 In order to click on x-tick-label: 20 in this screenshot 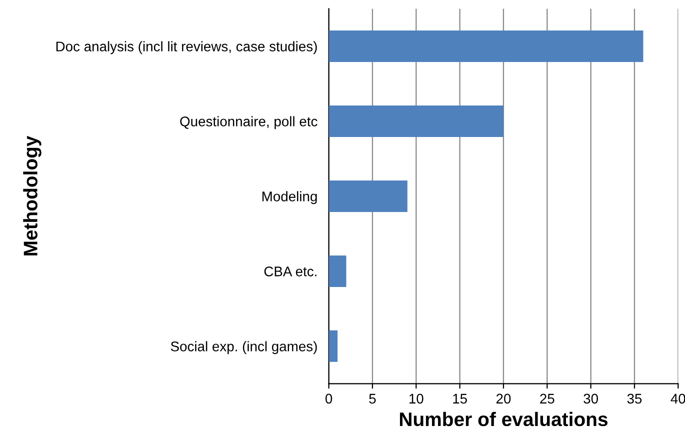, I will do `click(503, 399)`.